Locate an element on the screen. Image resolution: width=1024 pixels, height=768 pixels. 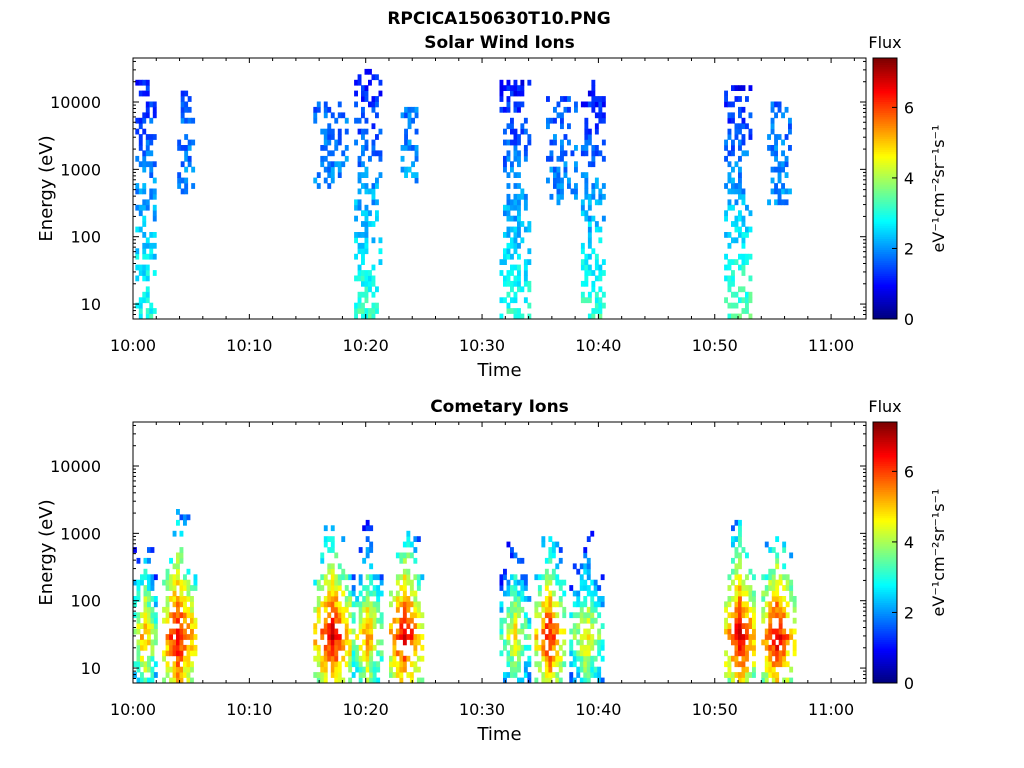
colorbar-units-label: eV⁻¹cm⁻²sr⁻¹s⁻¹ is located at coordinates (938, 553).